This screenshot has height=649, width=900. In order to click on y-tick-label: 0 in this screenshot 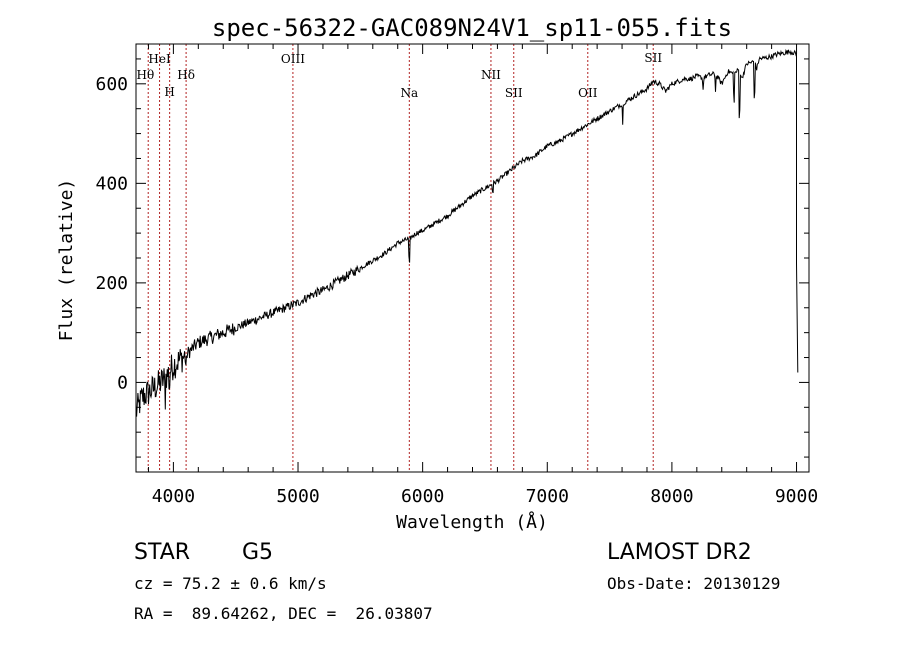, I will do `click(122, 382)`.